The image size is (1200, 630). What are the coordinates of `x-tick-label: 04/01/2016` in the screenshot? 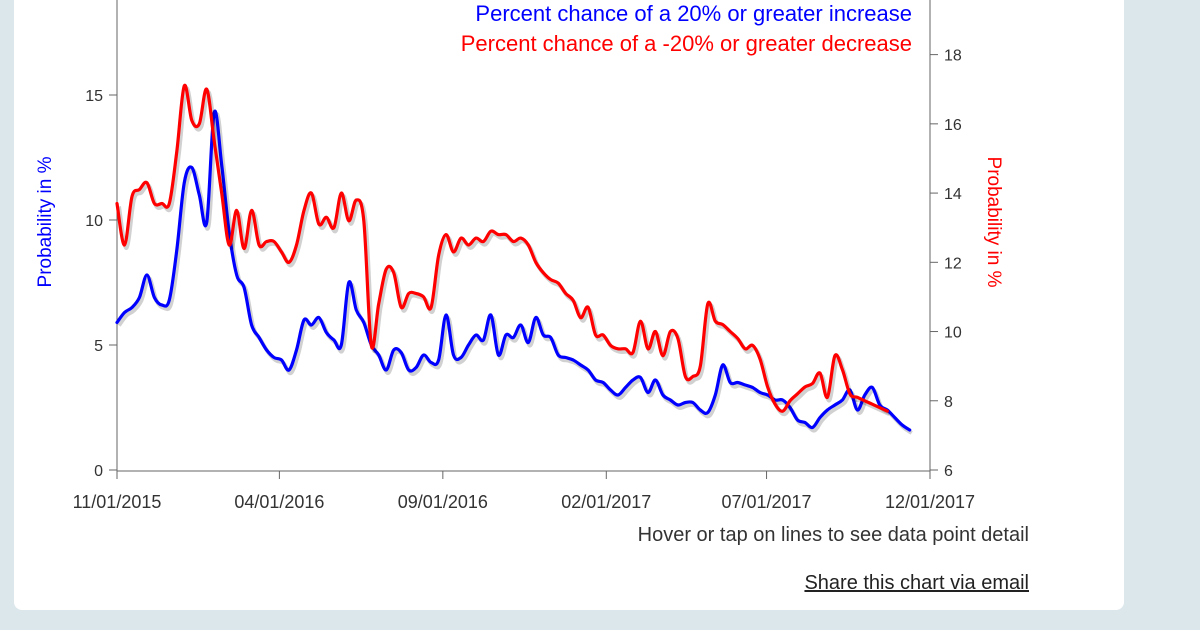 It's located at (279, 502).